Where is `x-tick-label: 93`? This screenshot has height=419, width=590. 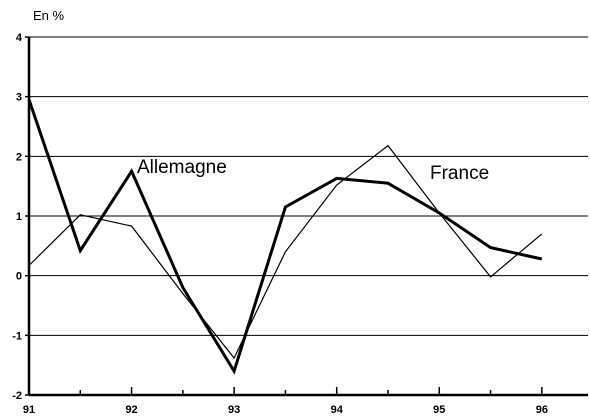 x-tick-label: 93 is located at coordinates (234, 410).